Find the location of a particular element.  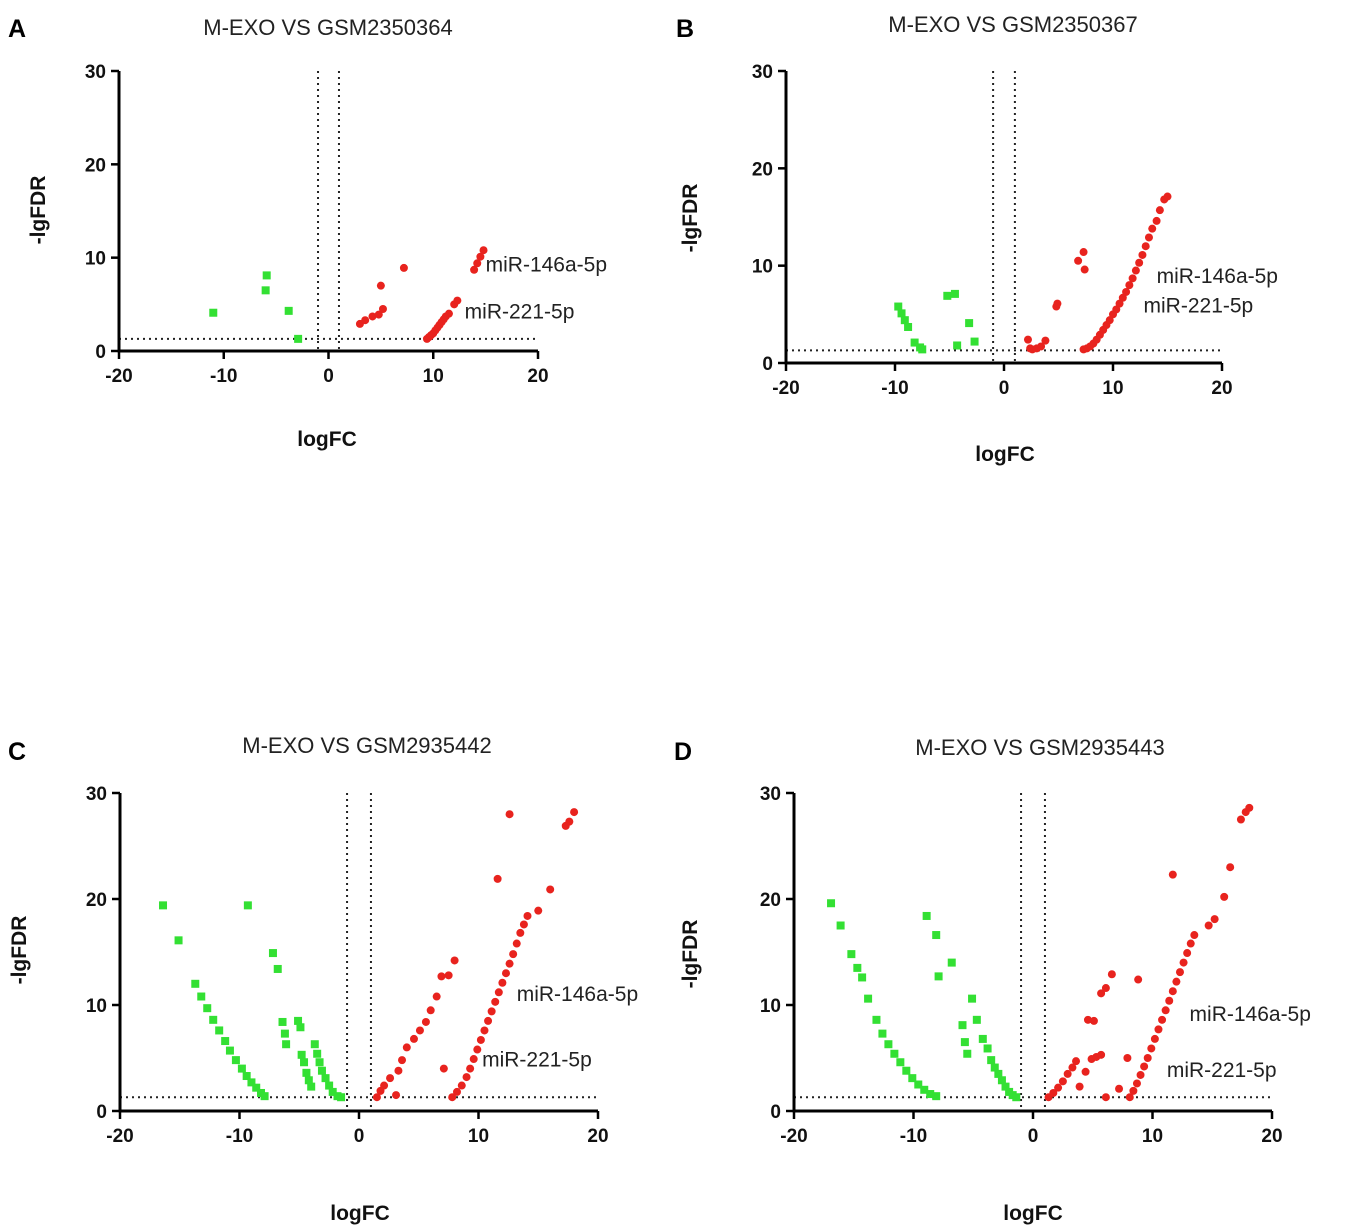

panel-b-ylabel: -lgFDR is located at coordinates (690, 218).